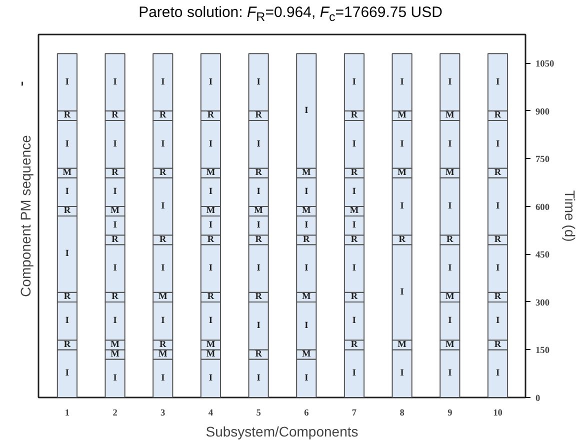  What do you see at coordinates (290, 14) in the screenshot?
I see `chart-title: Pareto solution: F$_{R}$=0.964, F$_{c}$=17669.75 USD` at bounding box center [290, 14].